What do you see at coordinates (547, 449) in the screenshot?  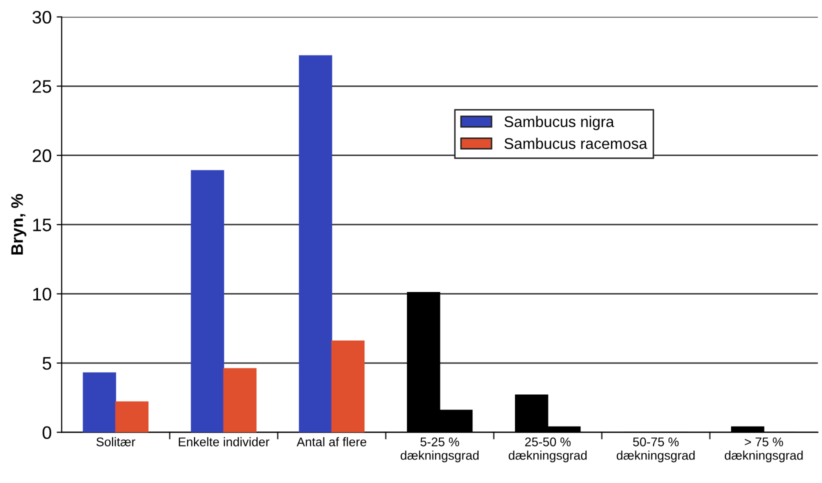 I see `x-tick-label: 25-50 % dækningsgrad` at bounding box center [547, 449].